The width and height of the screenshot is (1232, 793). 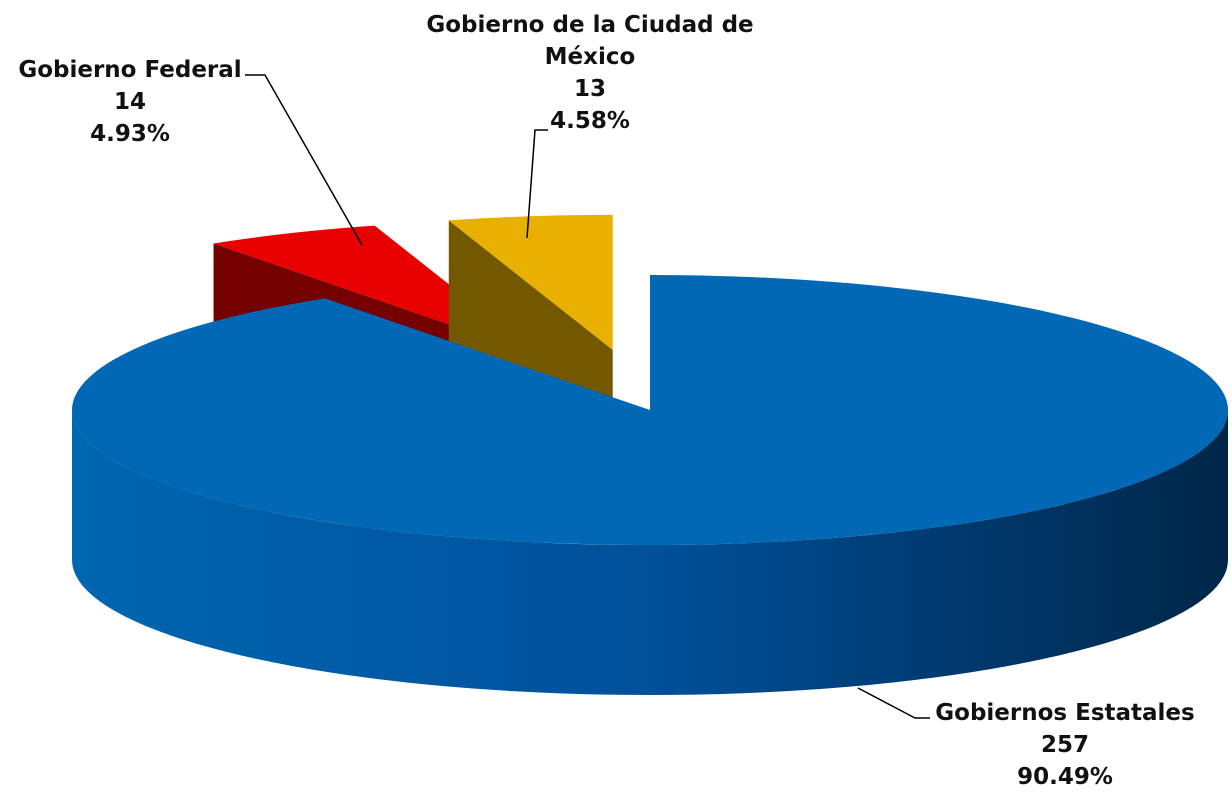 I want to click on category-label: Gobierno de la Ciudad de México, so click(x=590, y=41).